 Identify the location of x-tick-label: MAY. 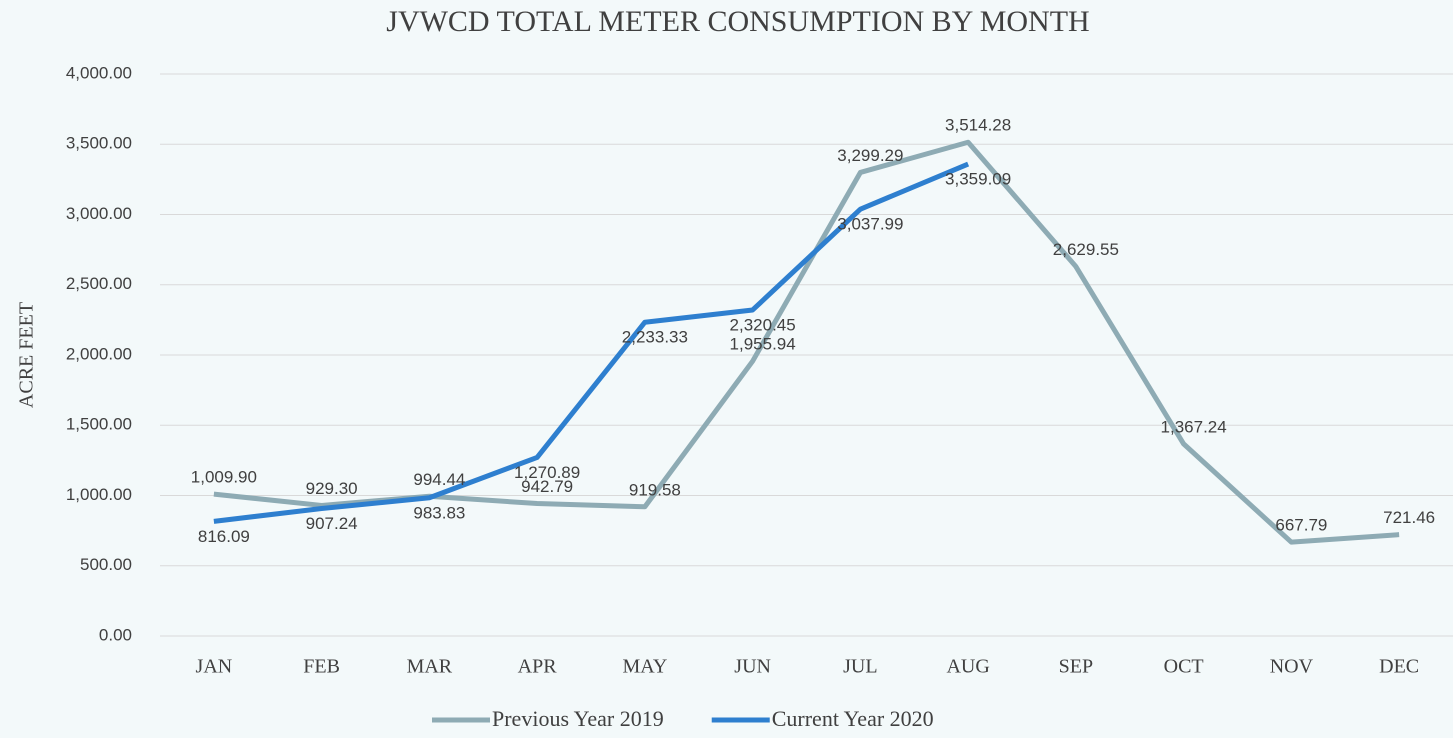
(644, 667).